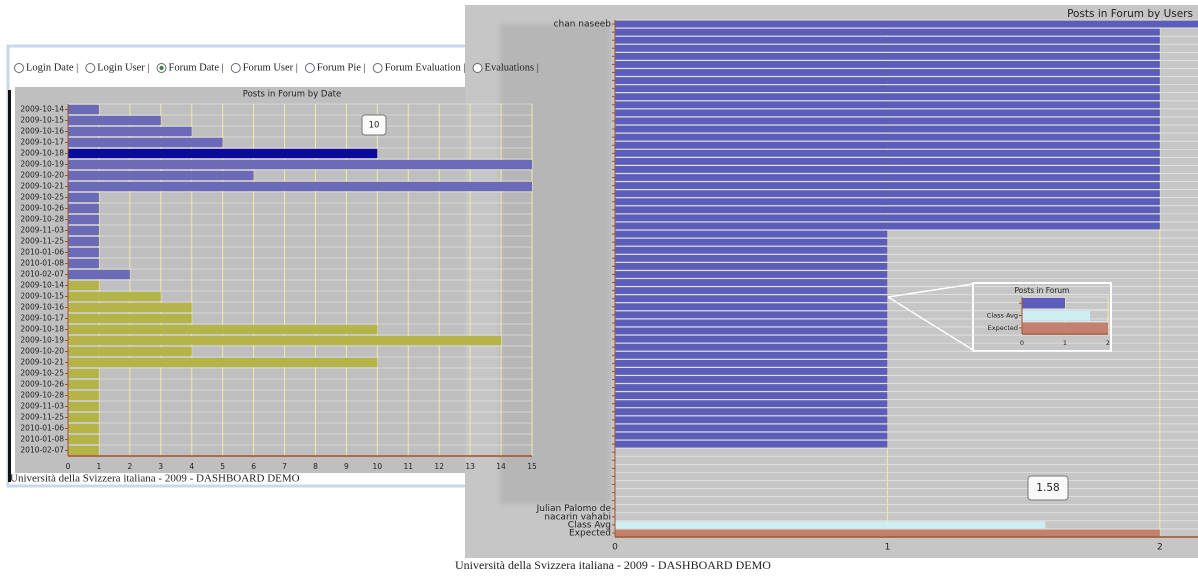 The image size is (1198, 576). I want to click on x-tick-label: 14, so click(501, 466).